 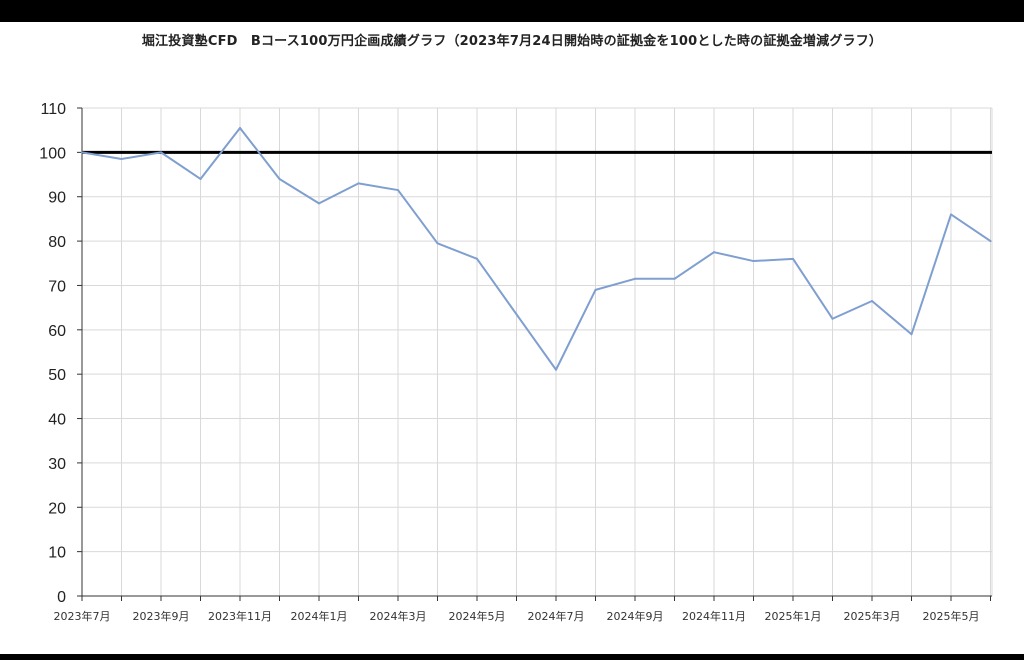 What do you see at coordinates (161, 616) in the screenshot?
I see `x-tick-label: 2023年9月` at bounding box center [161, 616].